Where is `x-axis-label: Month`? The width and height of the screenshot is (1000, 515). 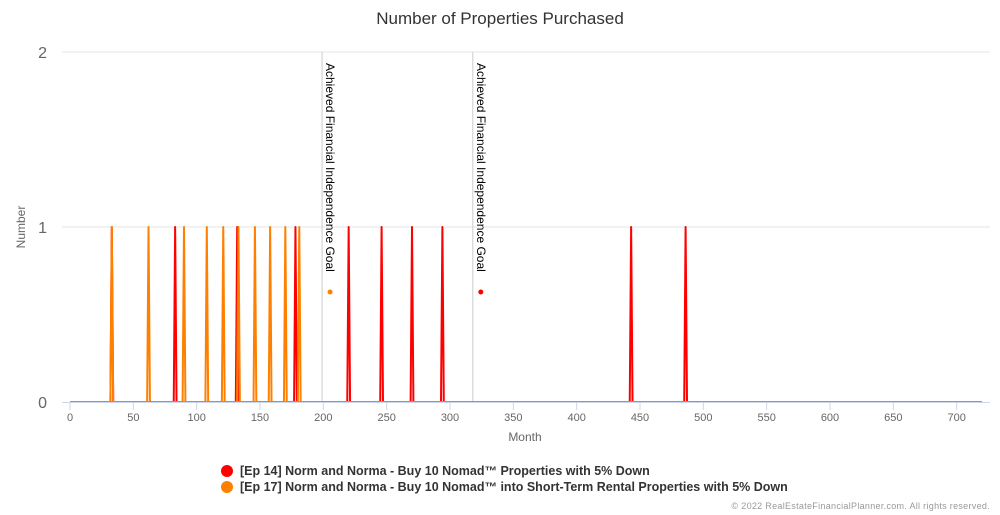
x-axis-label: Month is located at coordinates (524, 437).